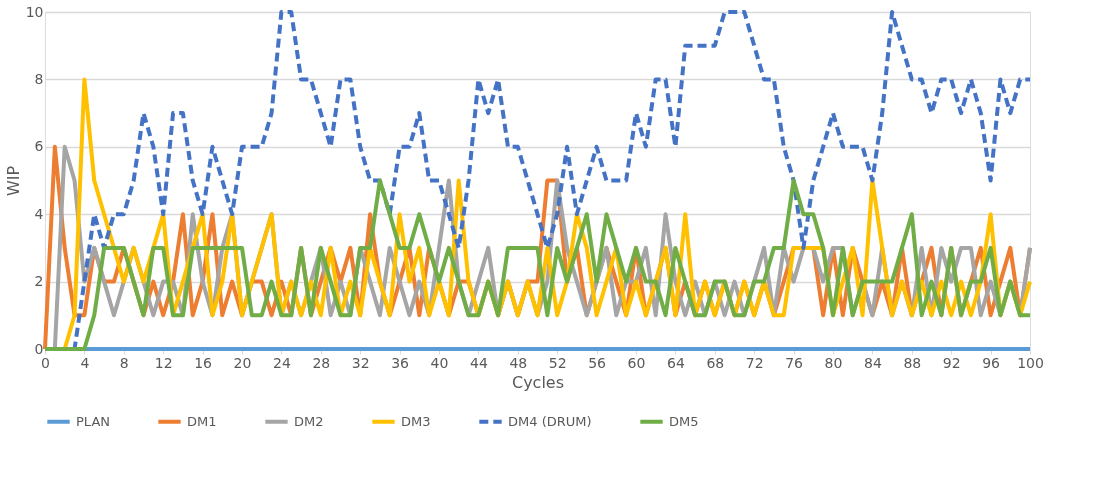 The image size is (1101, 490). I want to click on x-tick-label: 12, so click(163, 362).